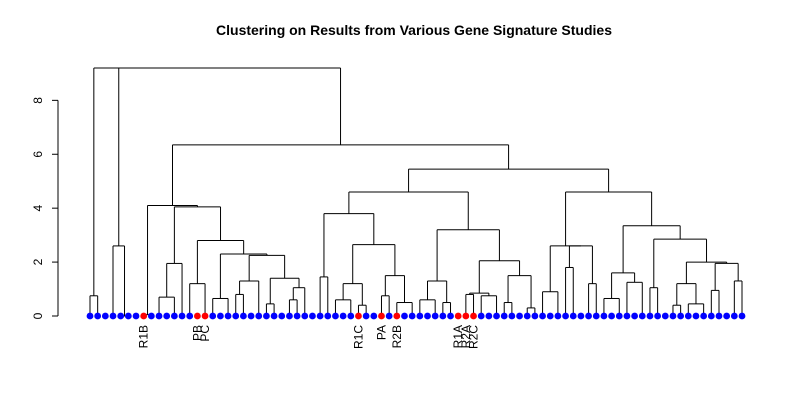 The width and height of the screenshot is (800, 400). Describe the element at coordinates (197, 333) in the screenshot. I see `leaf-label-pb: PB` at that location.